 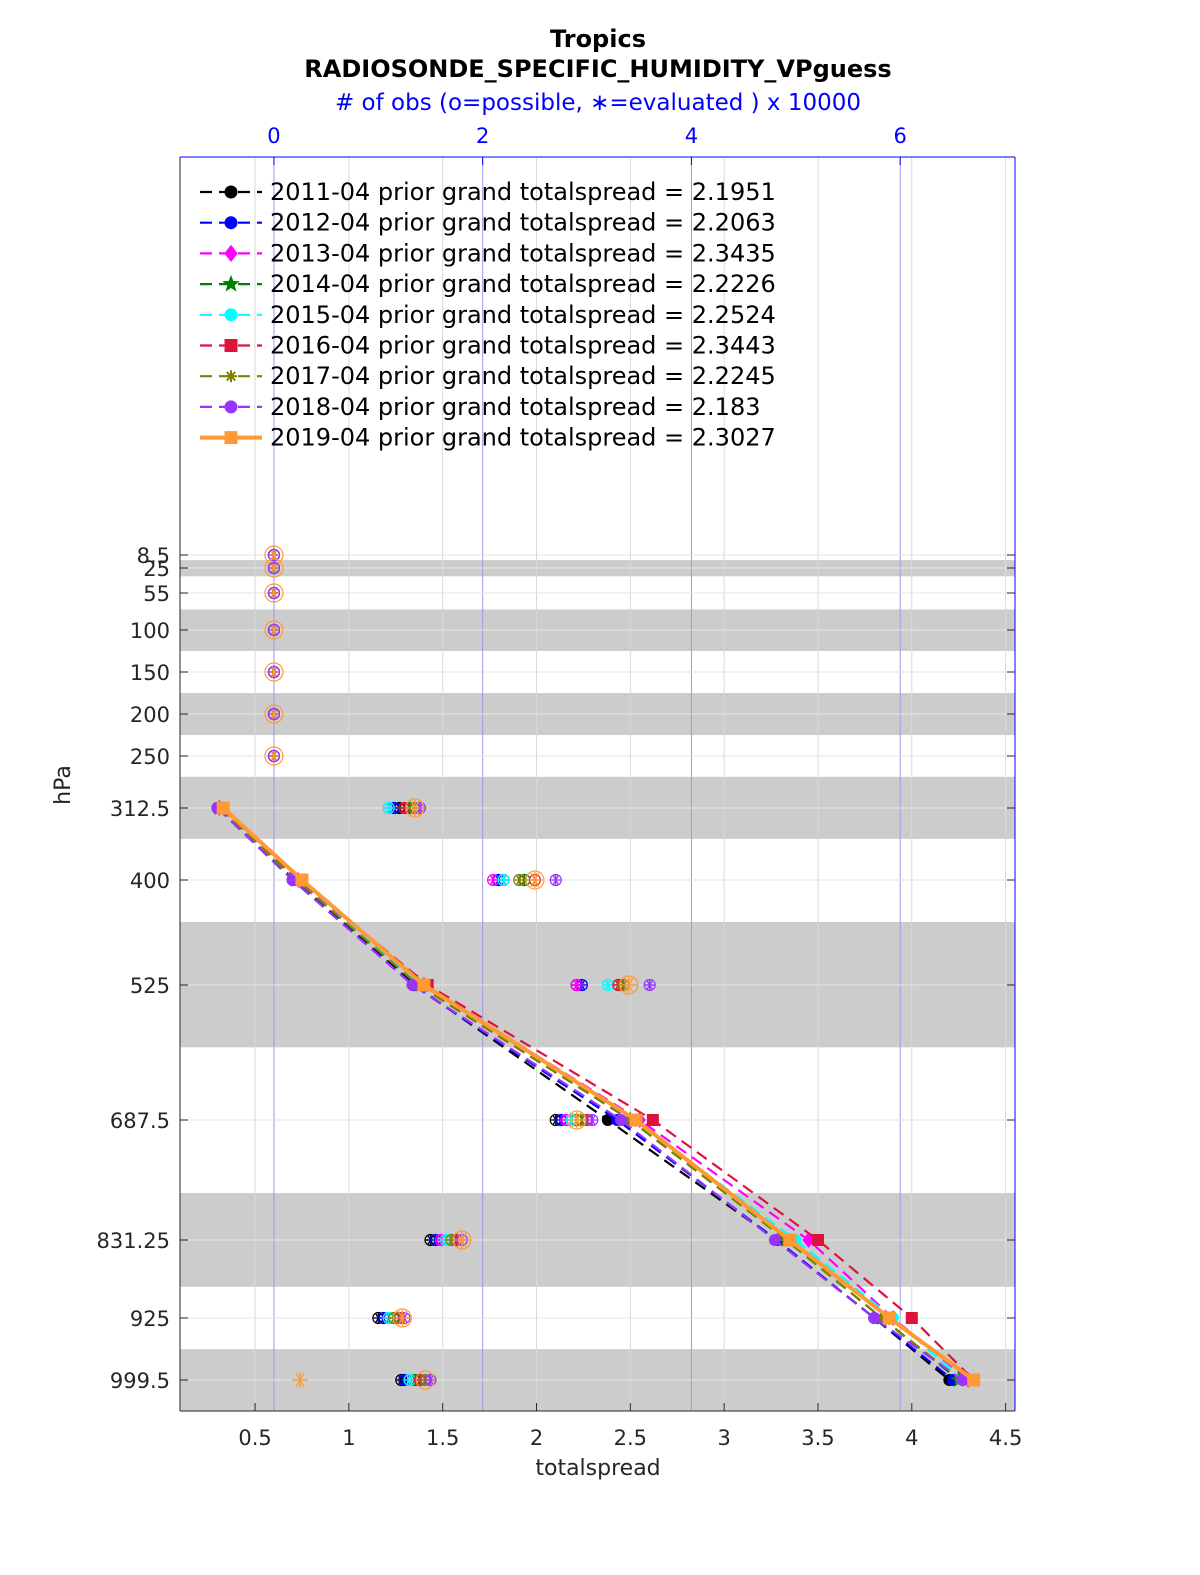 I want to click on y-tick-label: 831.25, so click(x=133, y=1241).